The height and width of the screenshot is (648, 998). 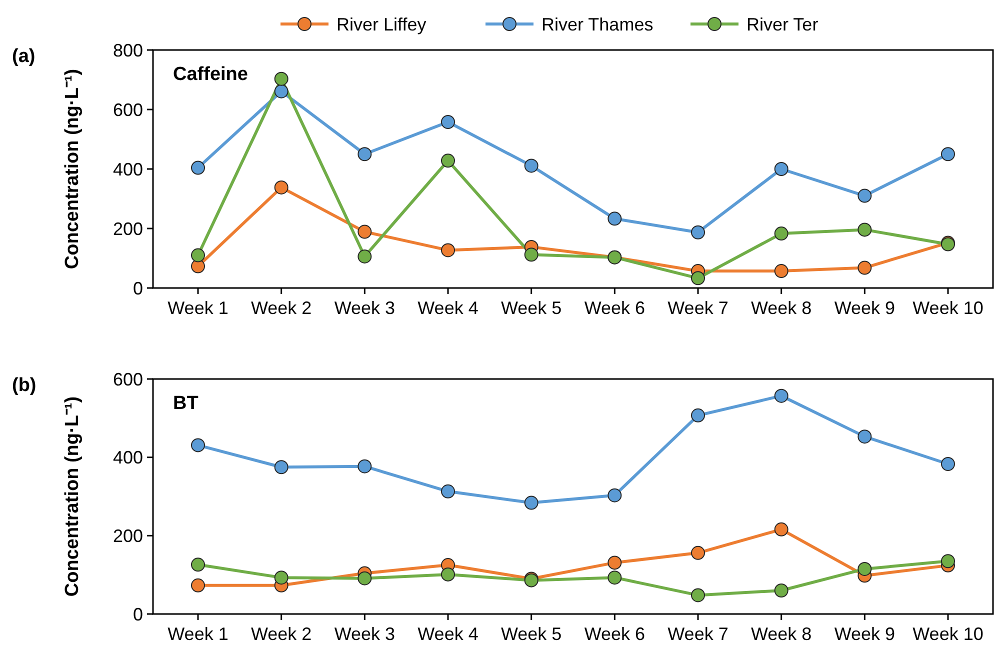 What do you see at coordinates (186, 403) in the screenshot?
I see `text: BT` at bounding box center [186, 403].